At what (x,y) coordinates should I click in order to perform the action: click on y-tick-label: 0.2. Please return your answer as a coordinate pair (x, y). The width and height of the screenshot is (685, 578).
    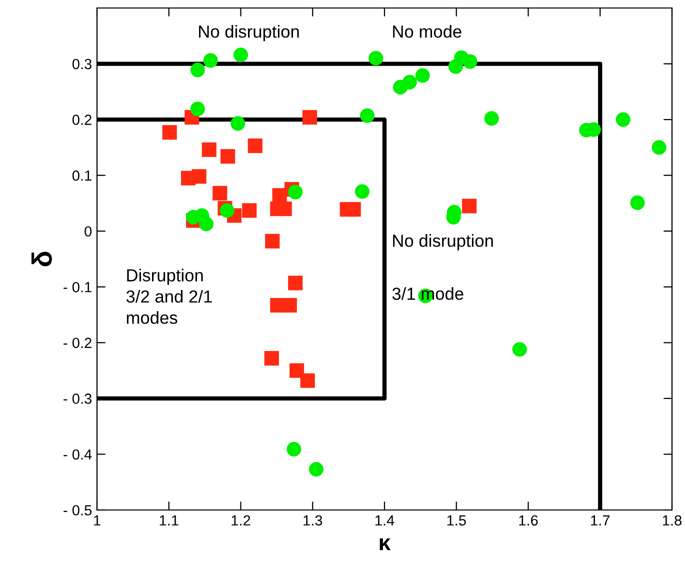
    Looking at the image, I should click on (82, 119).